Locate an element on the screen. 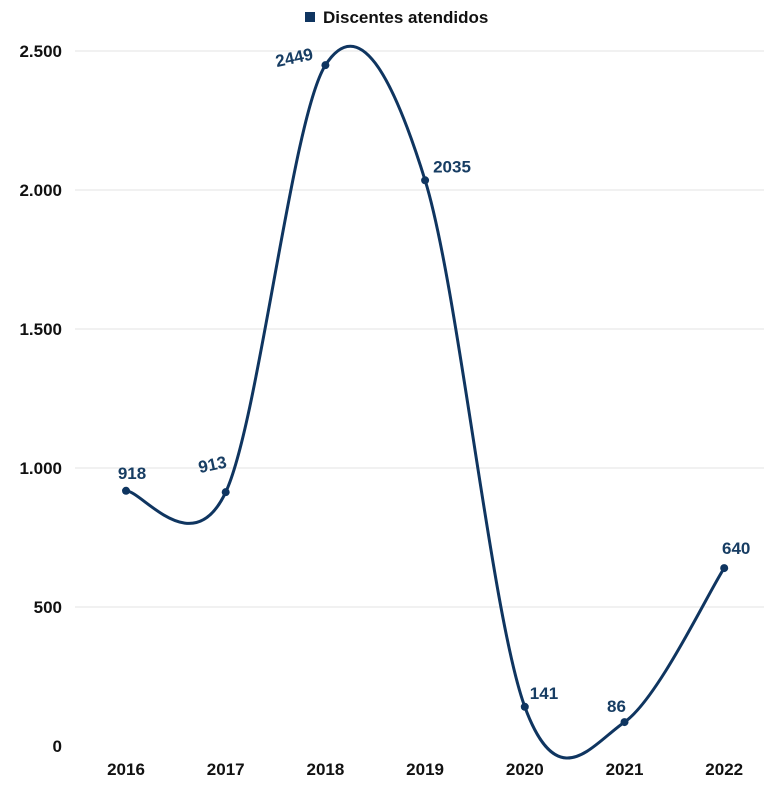 Image resolution: width=764 pixels, height=786 pixels. x-tick-label: 2020 is located at coordinates (525, 769).